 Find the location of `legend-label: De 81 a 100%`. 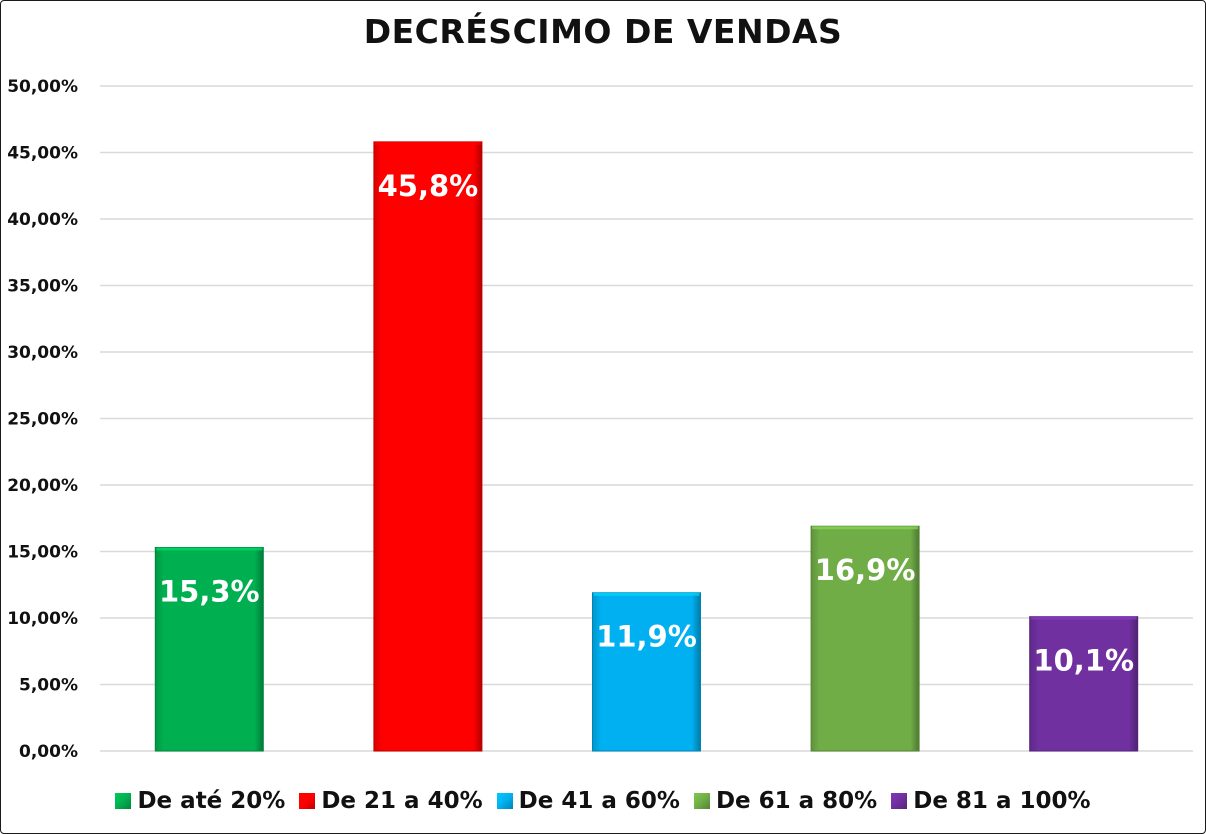

legend-label: De 81 a 100% is located at coordinates (1002, 801).